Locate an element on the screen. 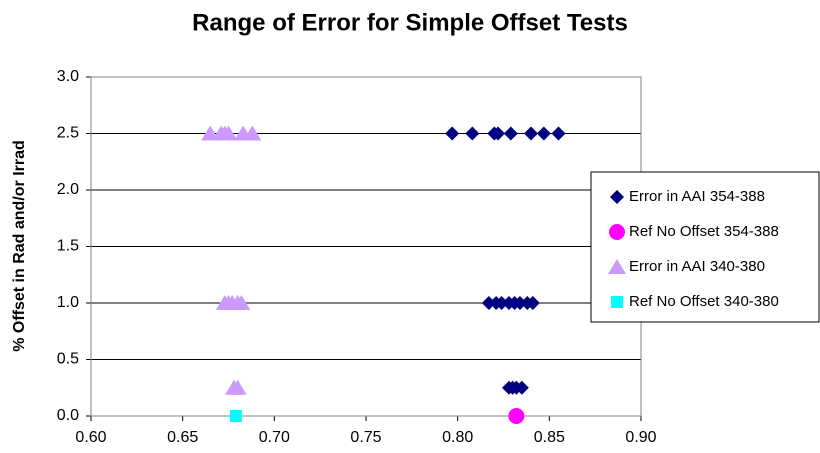  y-tick-label: 0.0 is located at coordinates (68, 415).